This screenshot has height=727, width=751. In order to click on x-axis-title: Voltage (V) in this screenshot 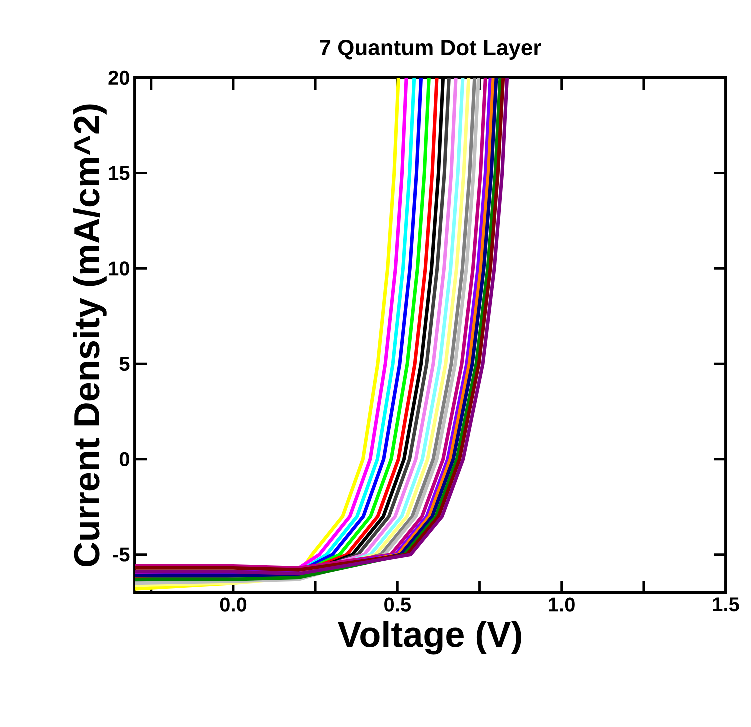, I will do `click(430, 638)`.